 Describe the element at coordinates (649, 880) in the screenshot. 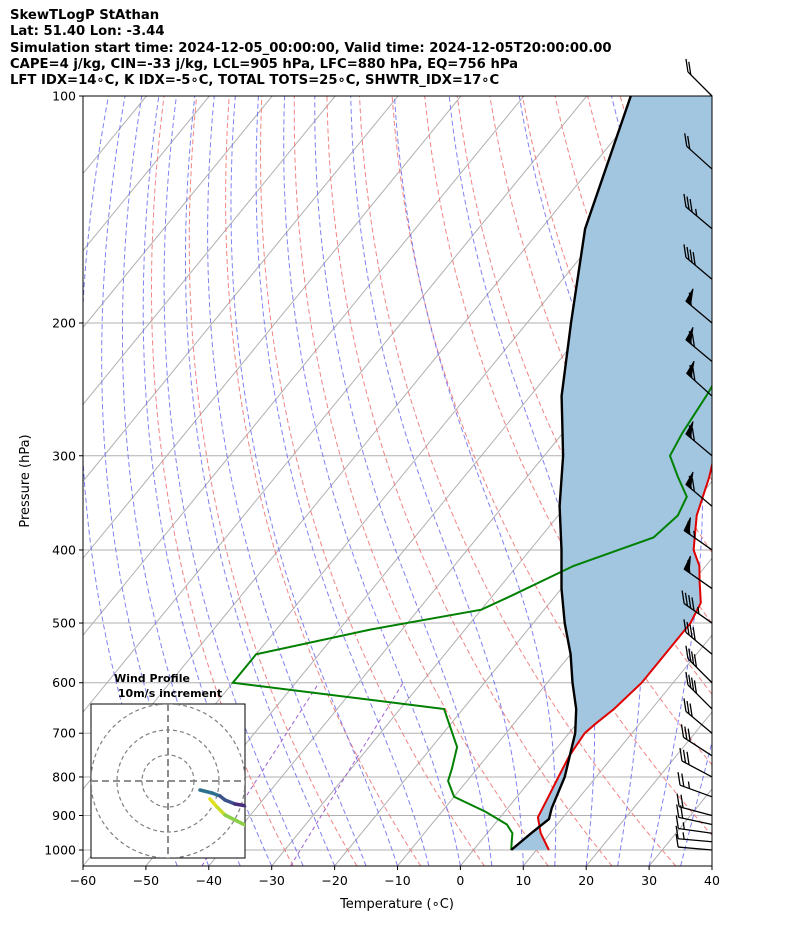

I see `x-tick-label: 30` at that location.